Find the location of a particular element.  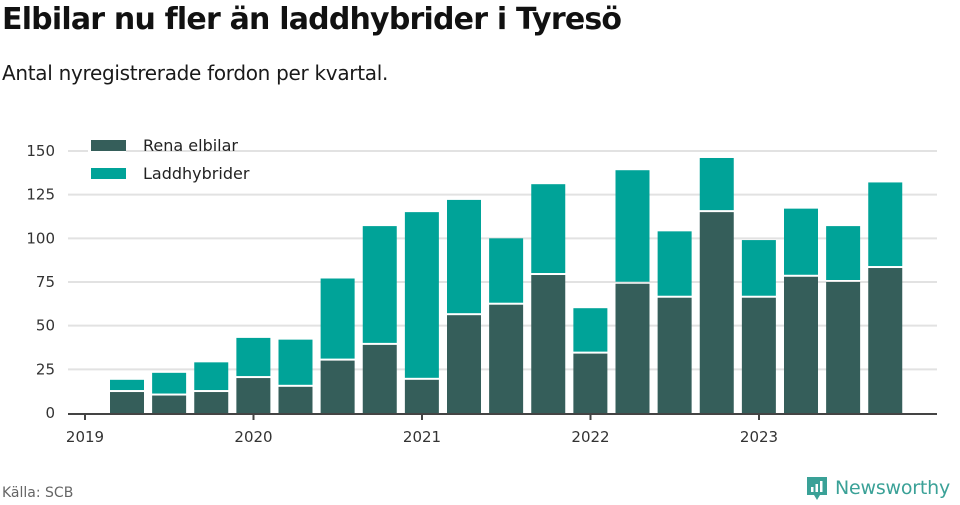

brand-name: Newsworthy is located at coordinates (893, 488).